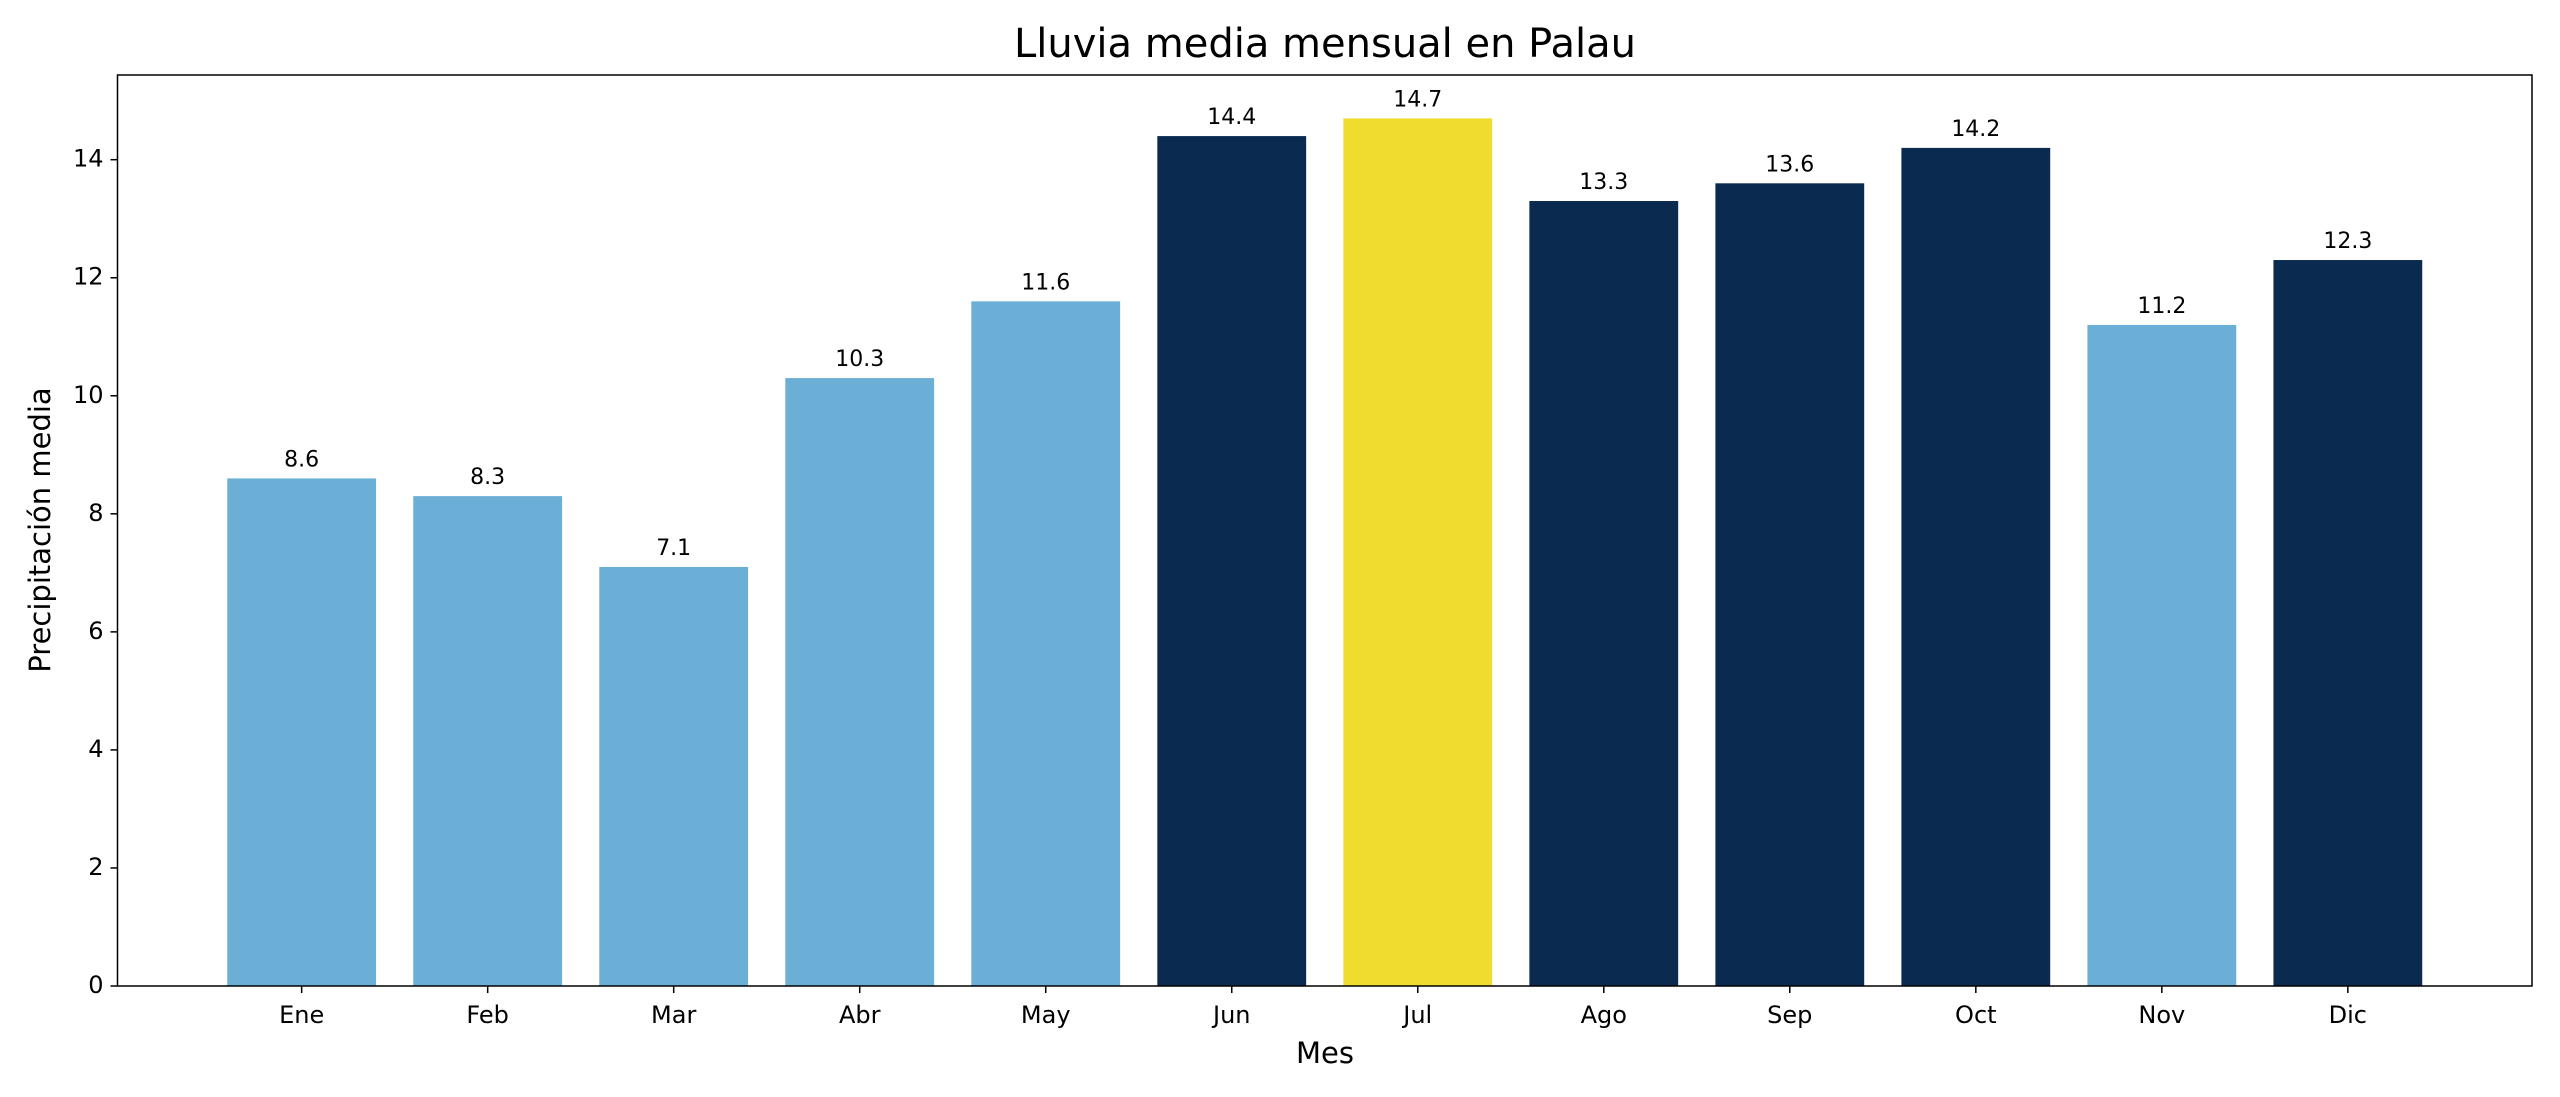 The height and width of the screenshot is (1097, 2560). I want to click on value-label: 11.6, so click(1045, 282).